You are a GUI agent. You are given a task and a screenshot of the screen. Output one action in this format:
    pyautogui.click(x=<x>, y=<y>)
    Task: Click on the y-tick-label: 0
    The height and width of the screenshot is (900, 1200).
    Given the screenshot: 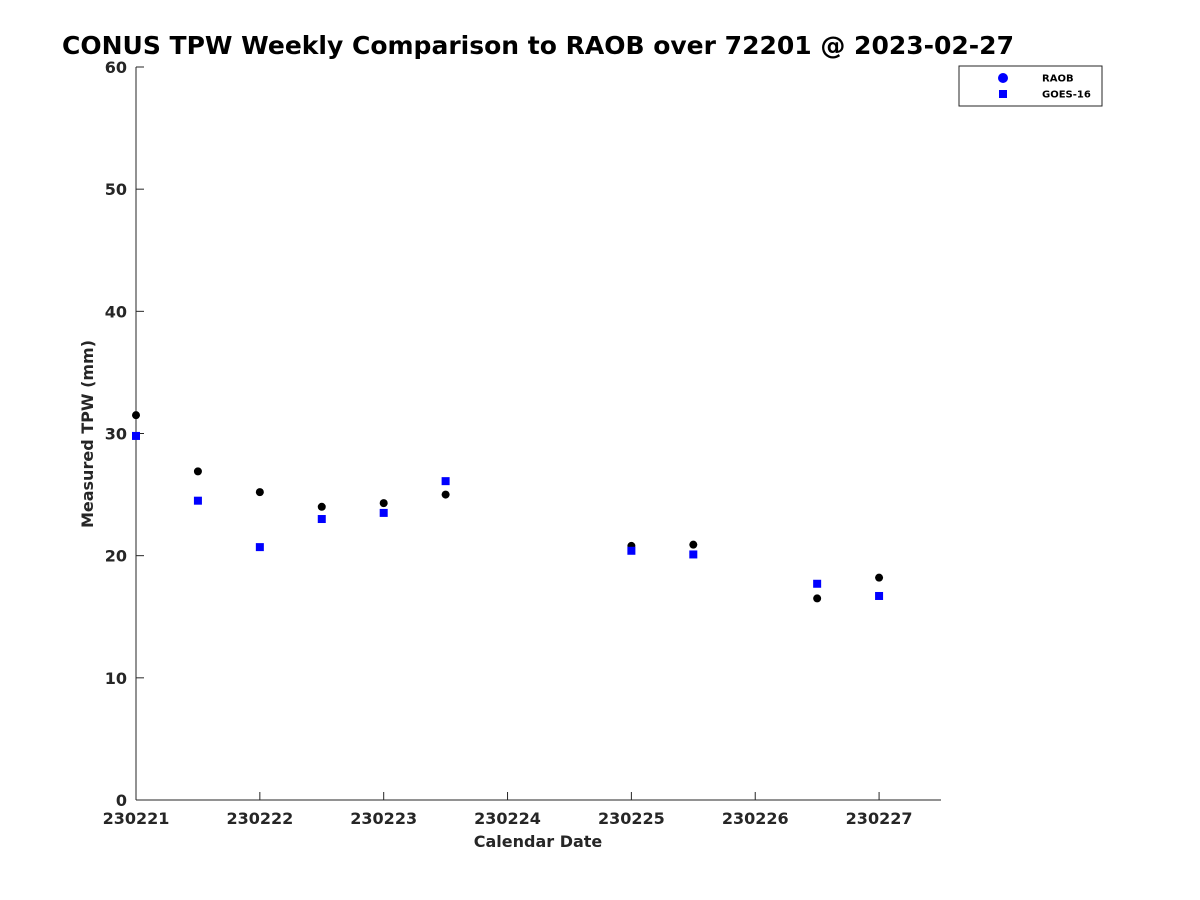 What is the action you would take?
    pyautogui.click(x=121, y=800)
    